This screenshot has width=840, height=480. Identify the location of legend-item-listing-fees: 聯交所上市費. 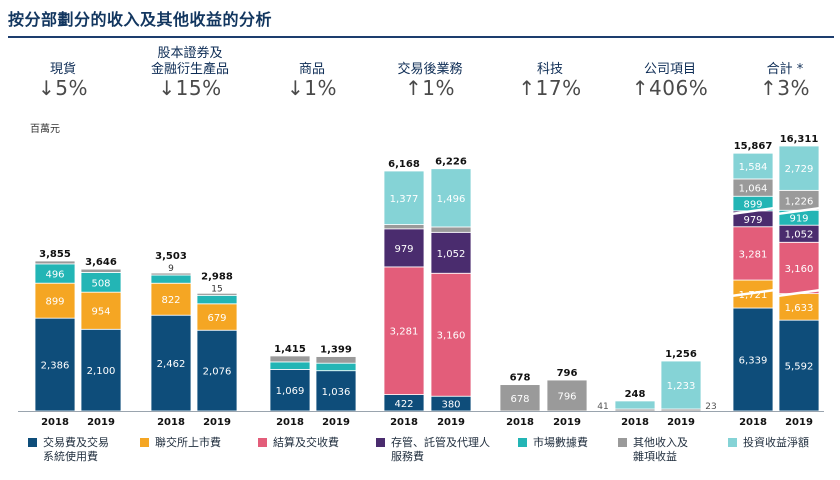
(180, 443).